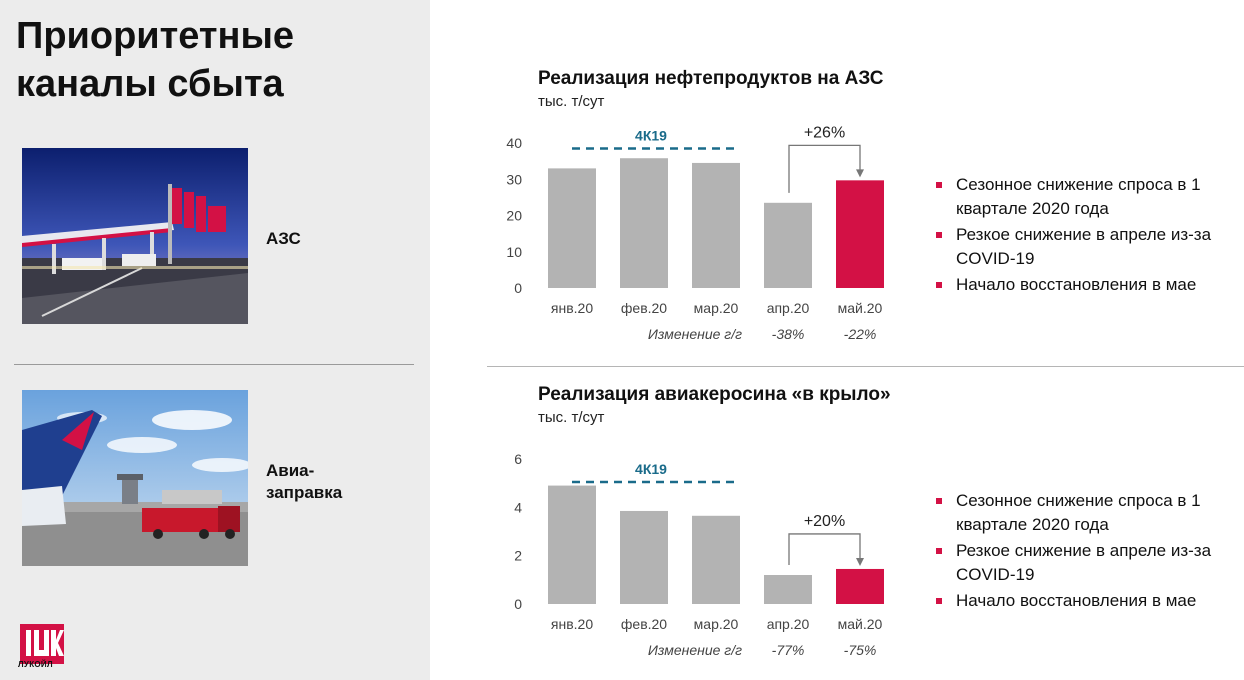  What do you see at coordinates (714, 394) in the screenshot?
I see `chart2-title: Реализация авиакеросина «в крыло»` at bounding box center [714, 394].